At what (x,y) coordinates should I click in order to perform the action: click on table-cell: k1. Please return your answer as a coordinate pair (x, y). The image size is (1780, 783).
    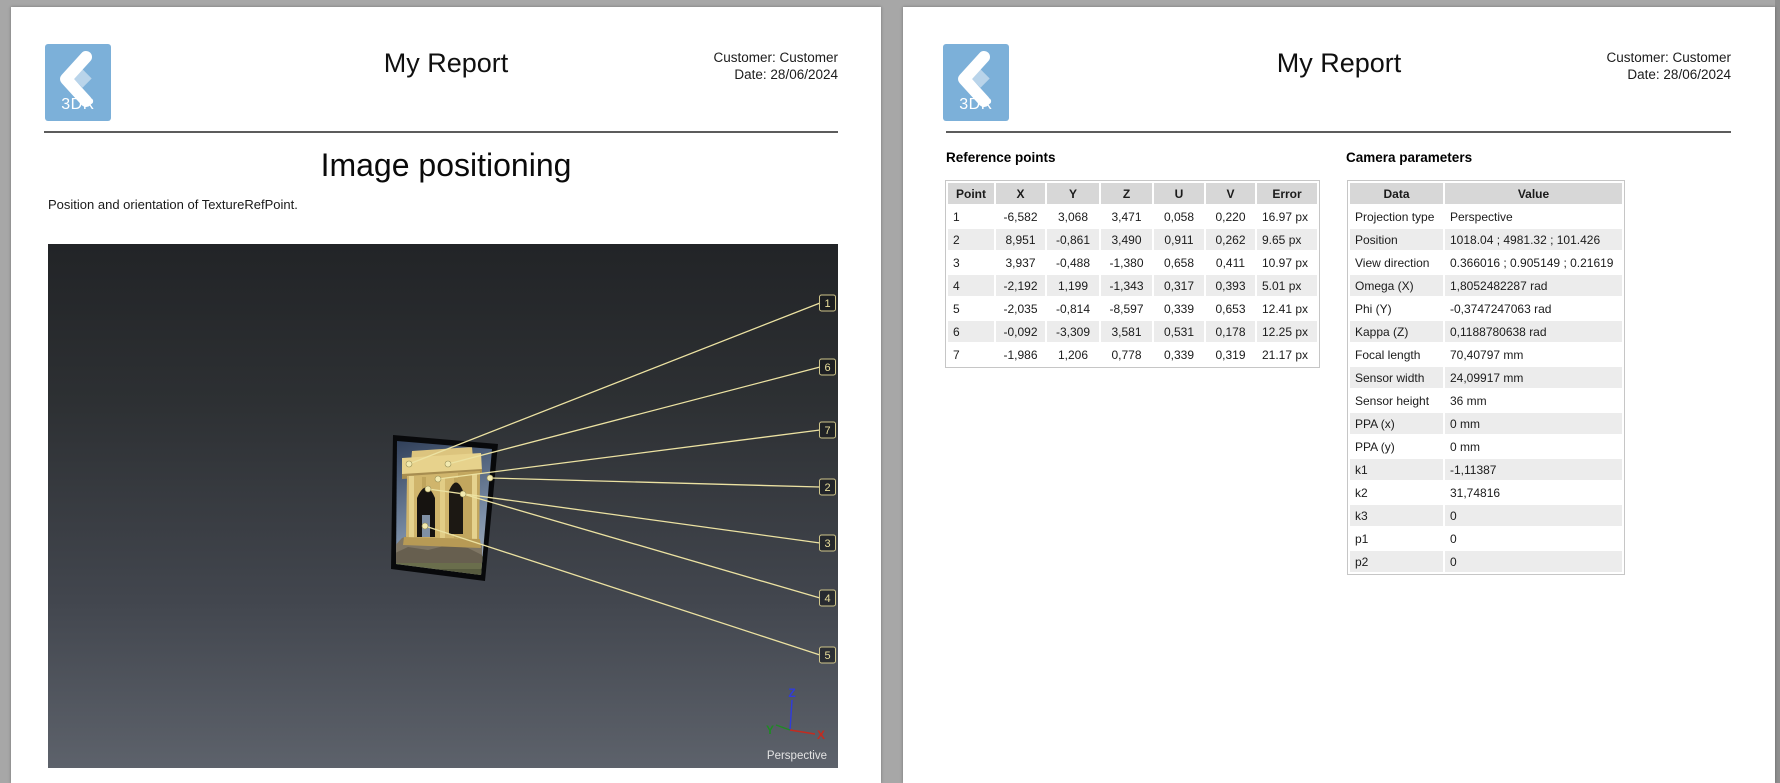
    Looking at the image, I should click on (1396, 469).